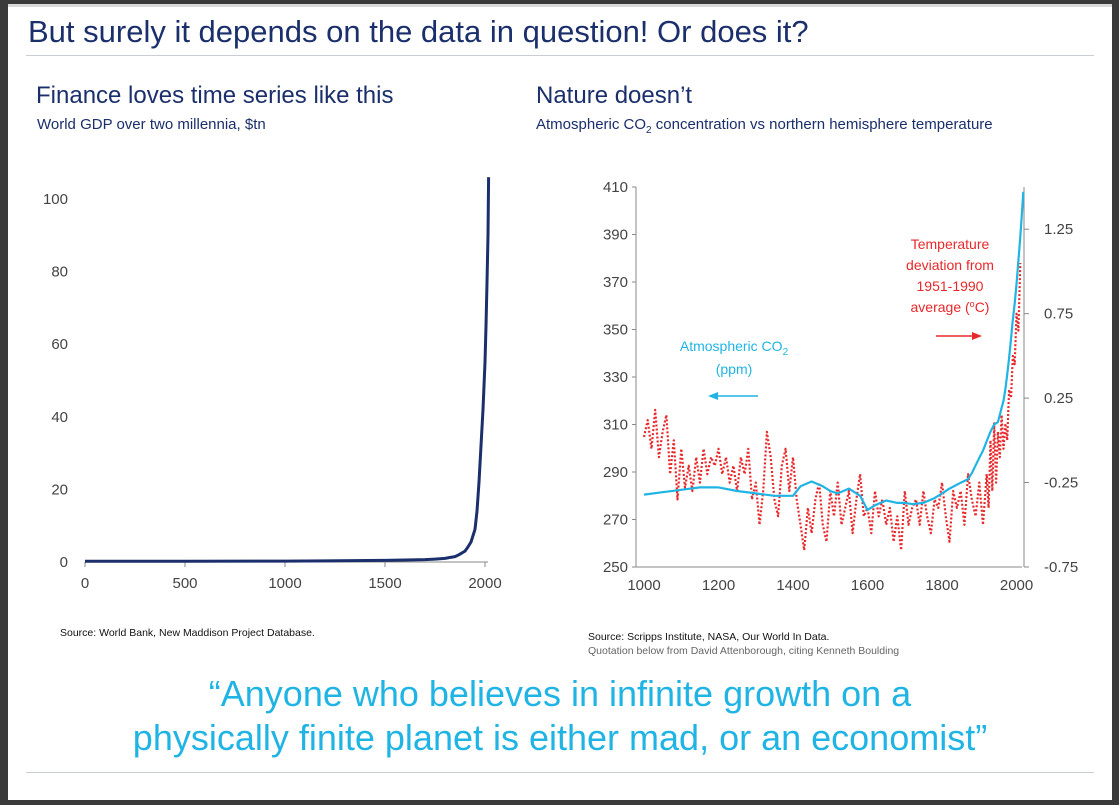 The image size is (1119, 805). I want to click on right-panel-title: Nature doesn’t, so click(614, 95).